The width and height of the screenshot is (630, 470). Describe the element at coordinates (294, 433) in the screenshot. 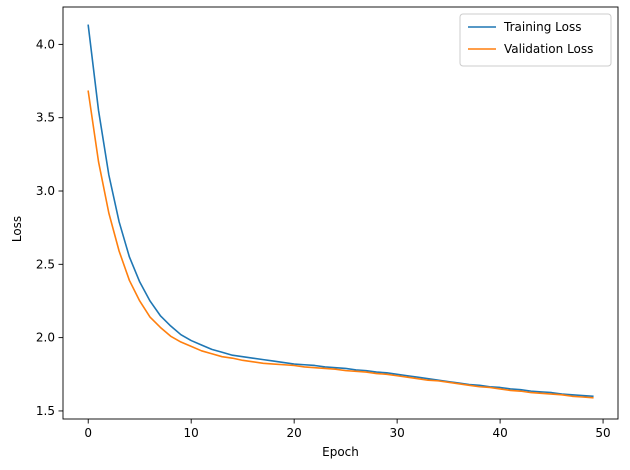

I see `x-tick-label: 20` at that location.